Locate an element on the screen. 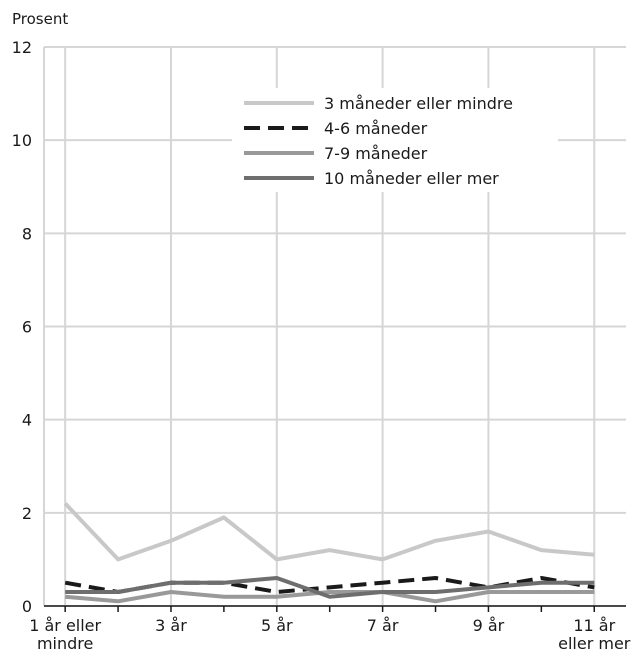 The width and height of the screenshot is (640, 661). legend-box is located at coordinates (395, 140).